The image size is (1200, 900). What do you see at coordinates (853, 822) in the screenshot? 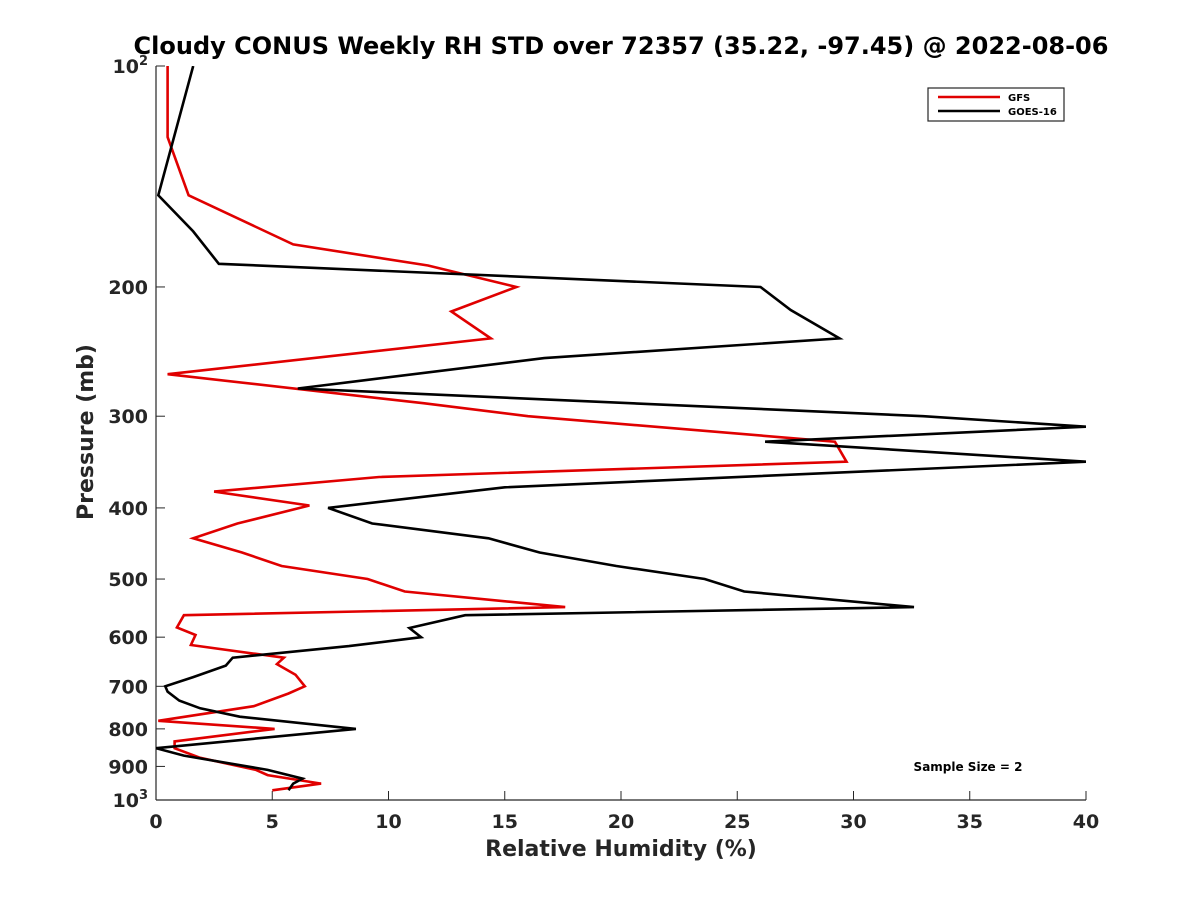
I see `x-tick-label: 30` at bounding box center [853, 822].